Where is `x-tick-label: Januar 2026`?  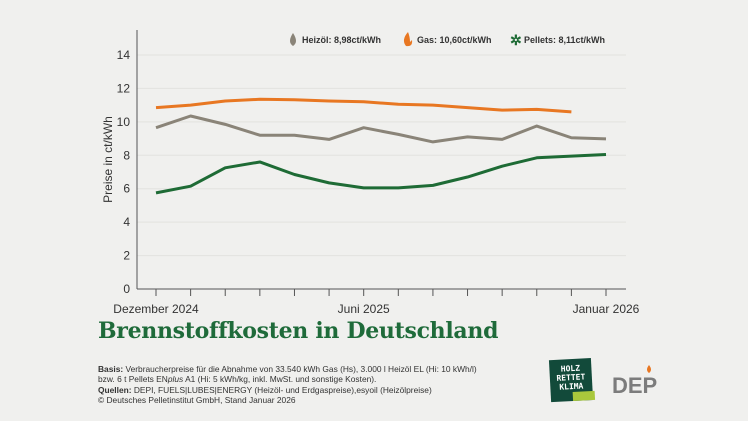
x-tick-label: Januar 2026 is located at coordinates (606, 309).